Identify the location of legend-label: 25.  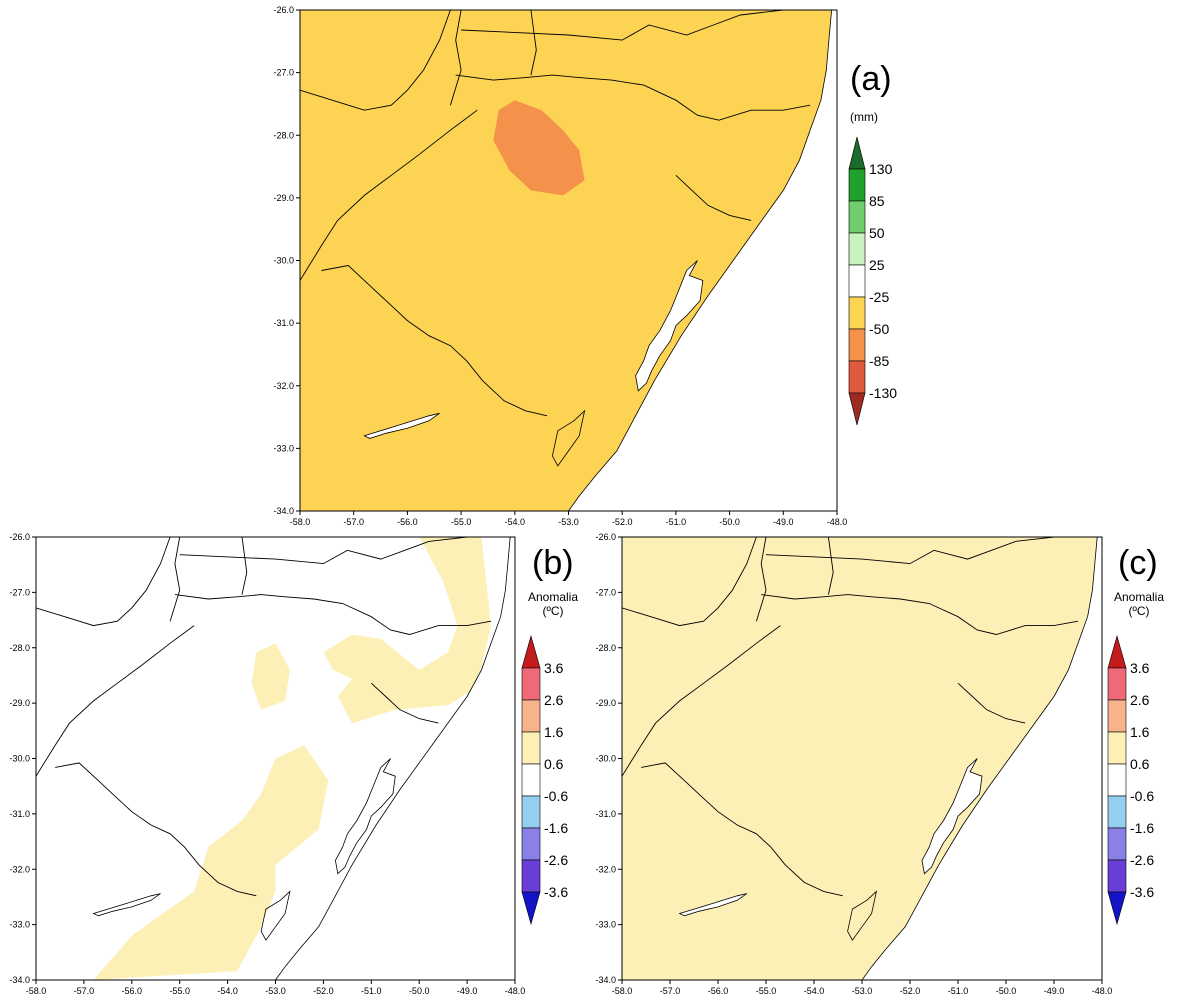
(877, 265).